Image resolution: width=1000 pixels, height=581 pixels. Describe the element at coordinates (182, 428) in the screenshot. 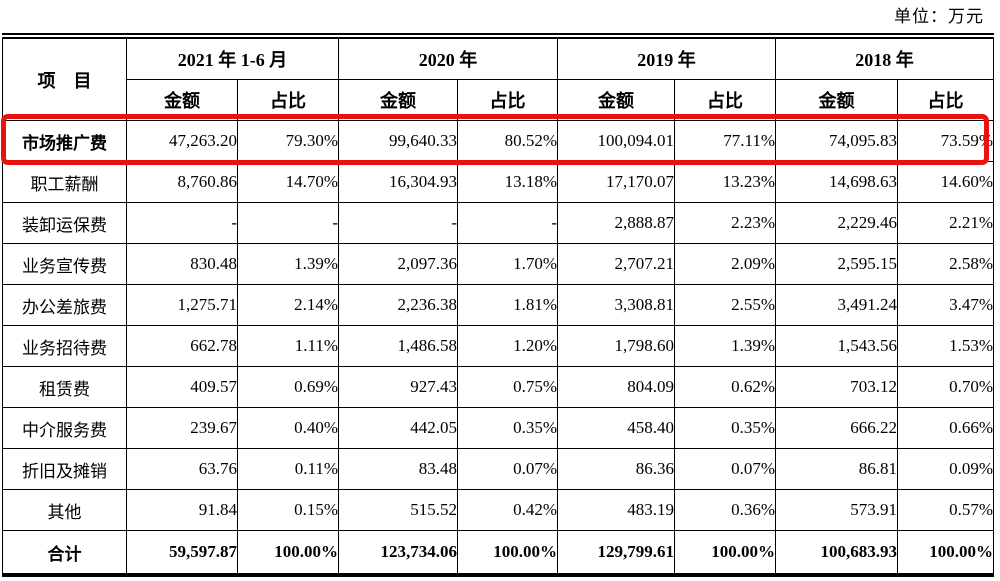

I see `row-value-cell: 239.67` at that location.